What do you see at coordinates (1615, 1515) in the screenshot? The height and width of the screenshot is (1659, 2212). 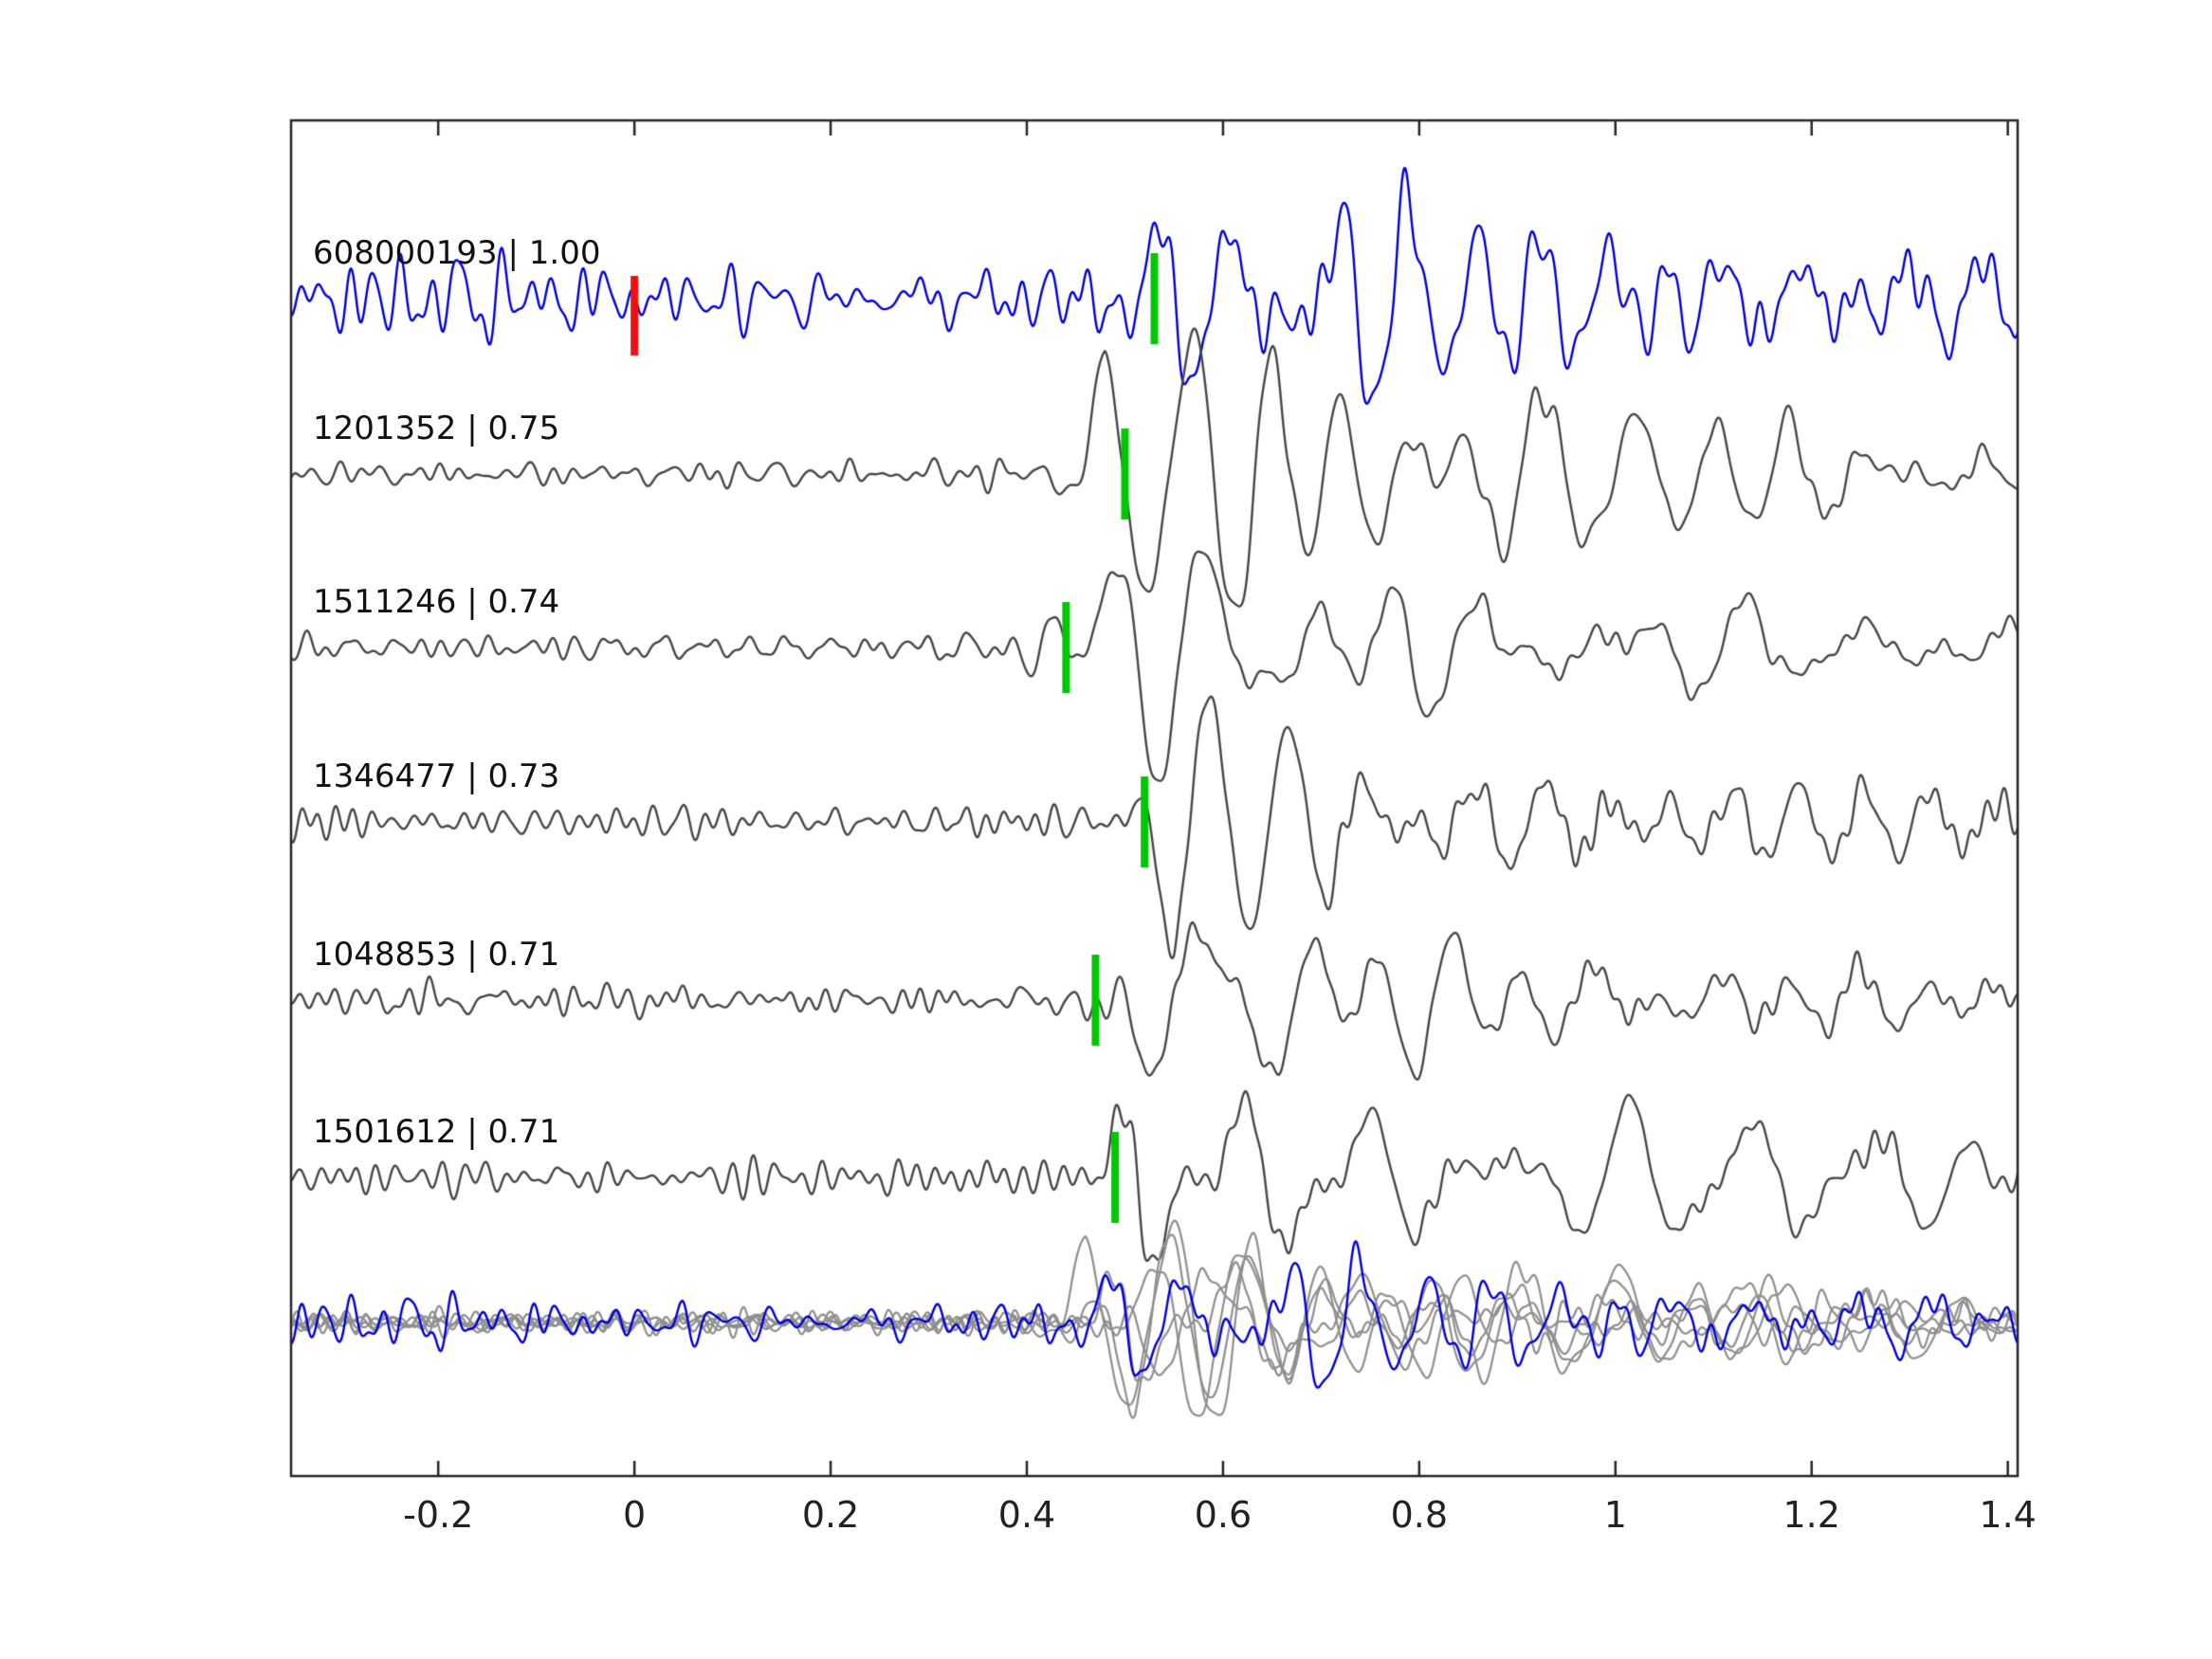 I see `x-axis-tick-label: 1` at bounding box center [1615, 1515].